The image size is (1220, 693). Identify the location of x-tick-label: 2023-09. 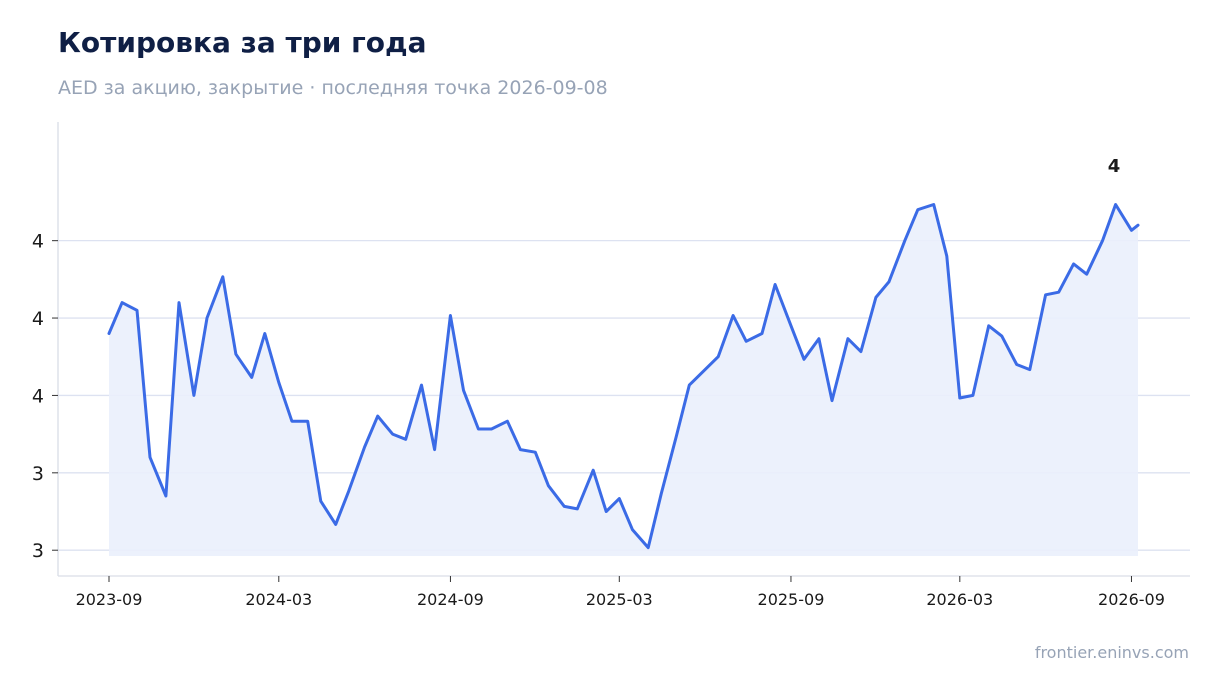
(109, 599).